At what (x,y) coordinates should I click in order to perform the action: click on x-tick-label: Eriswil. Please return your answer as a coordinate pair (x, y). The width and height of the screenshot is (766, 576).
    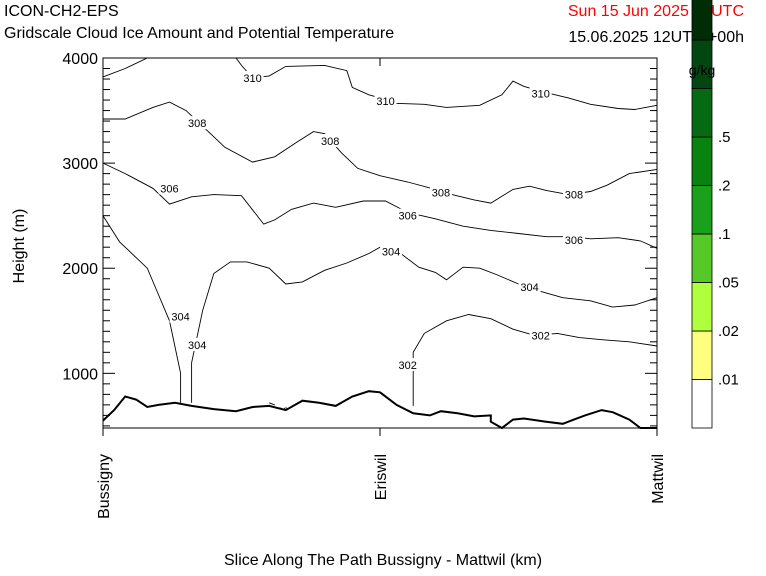
    Looking at the image, I should click on (381, 477).